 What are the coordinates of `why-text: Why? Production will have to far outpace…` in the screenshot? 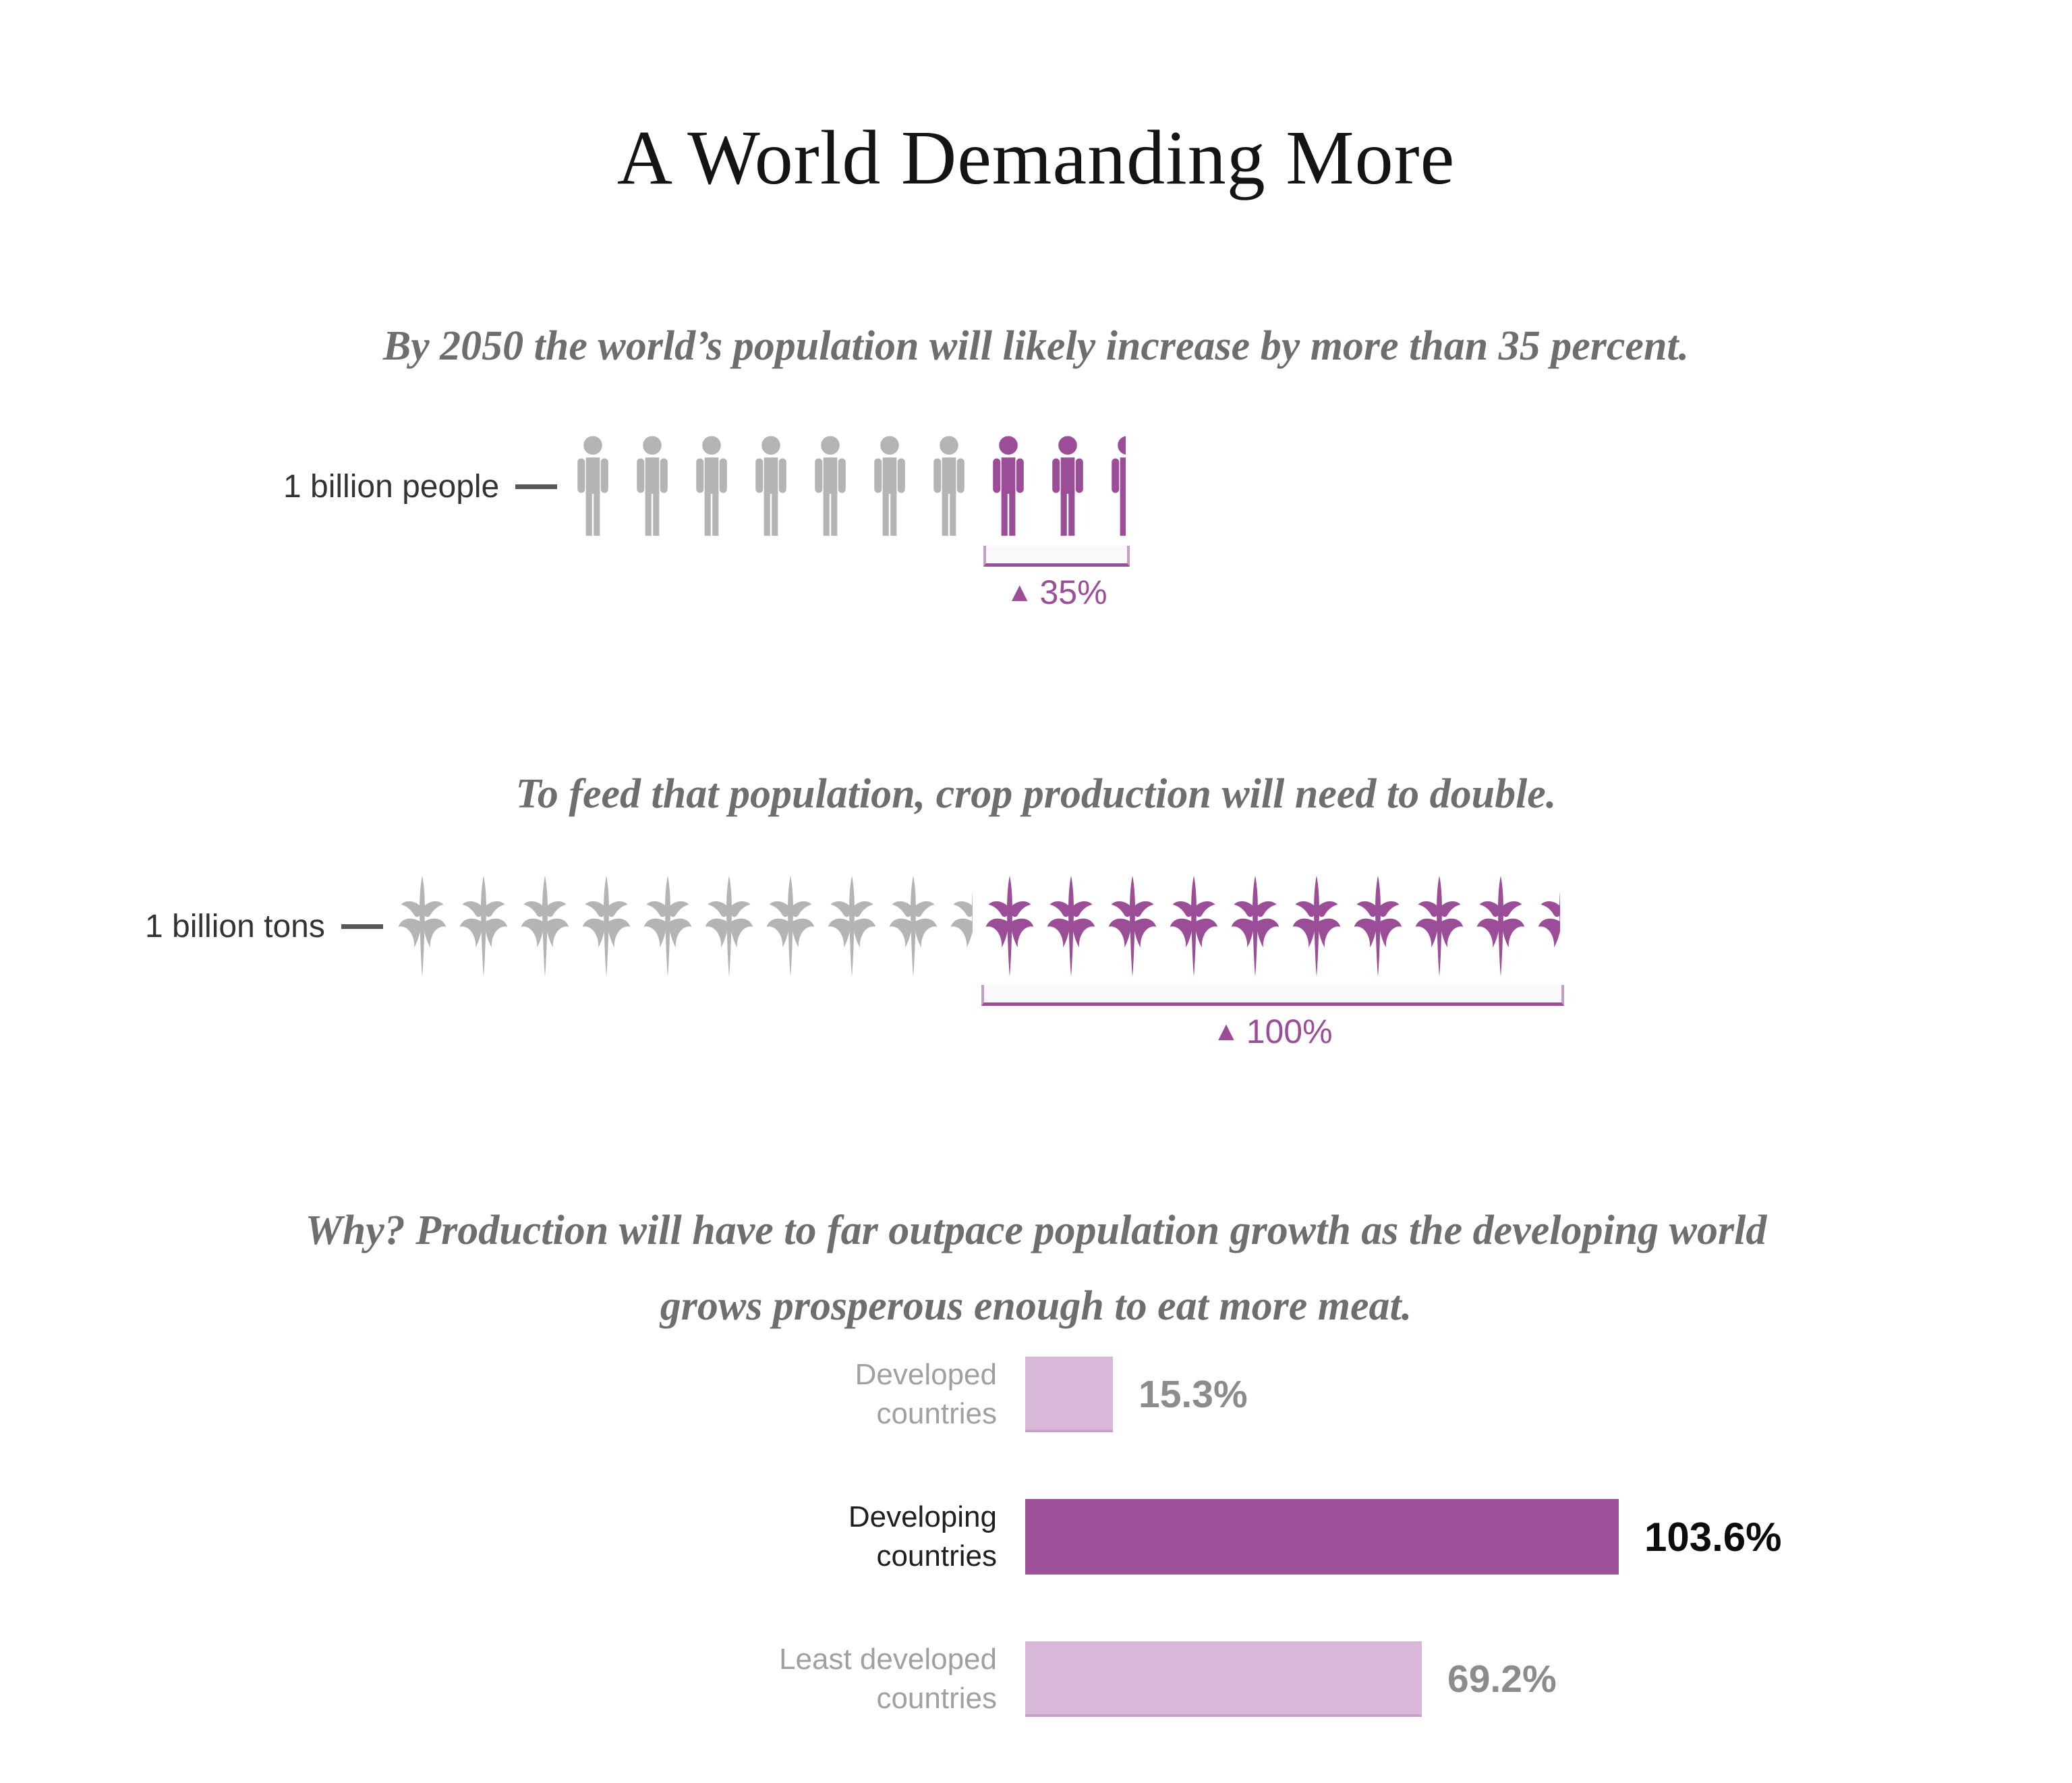 It's located at (1036, 1268).